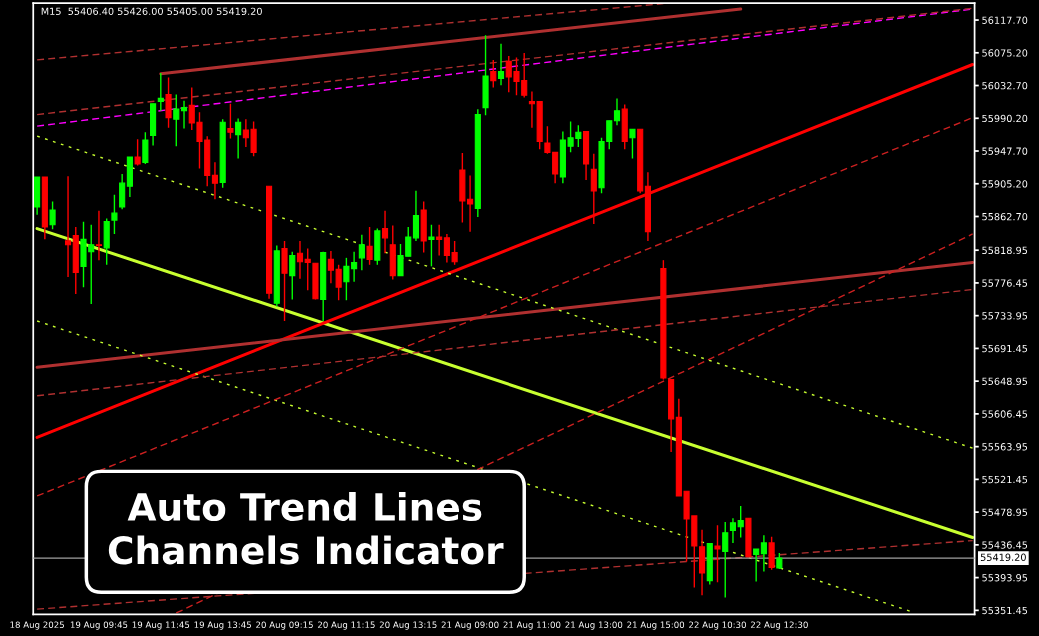  I want to click on y-tick-label: 55563.95, so click(1005, 447).